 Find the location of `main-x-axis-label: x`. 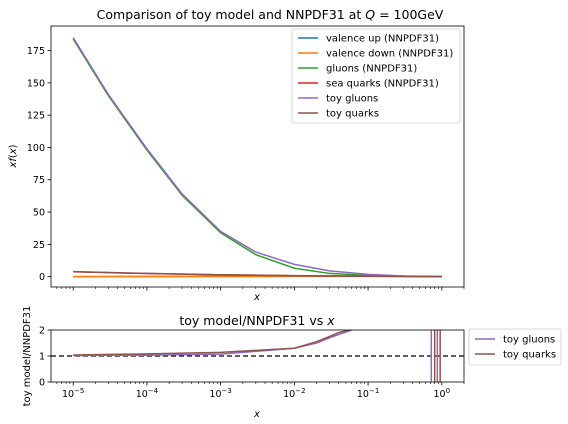

main-x-axis-label: x is located at coordinates (256, 297).